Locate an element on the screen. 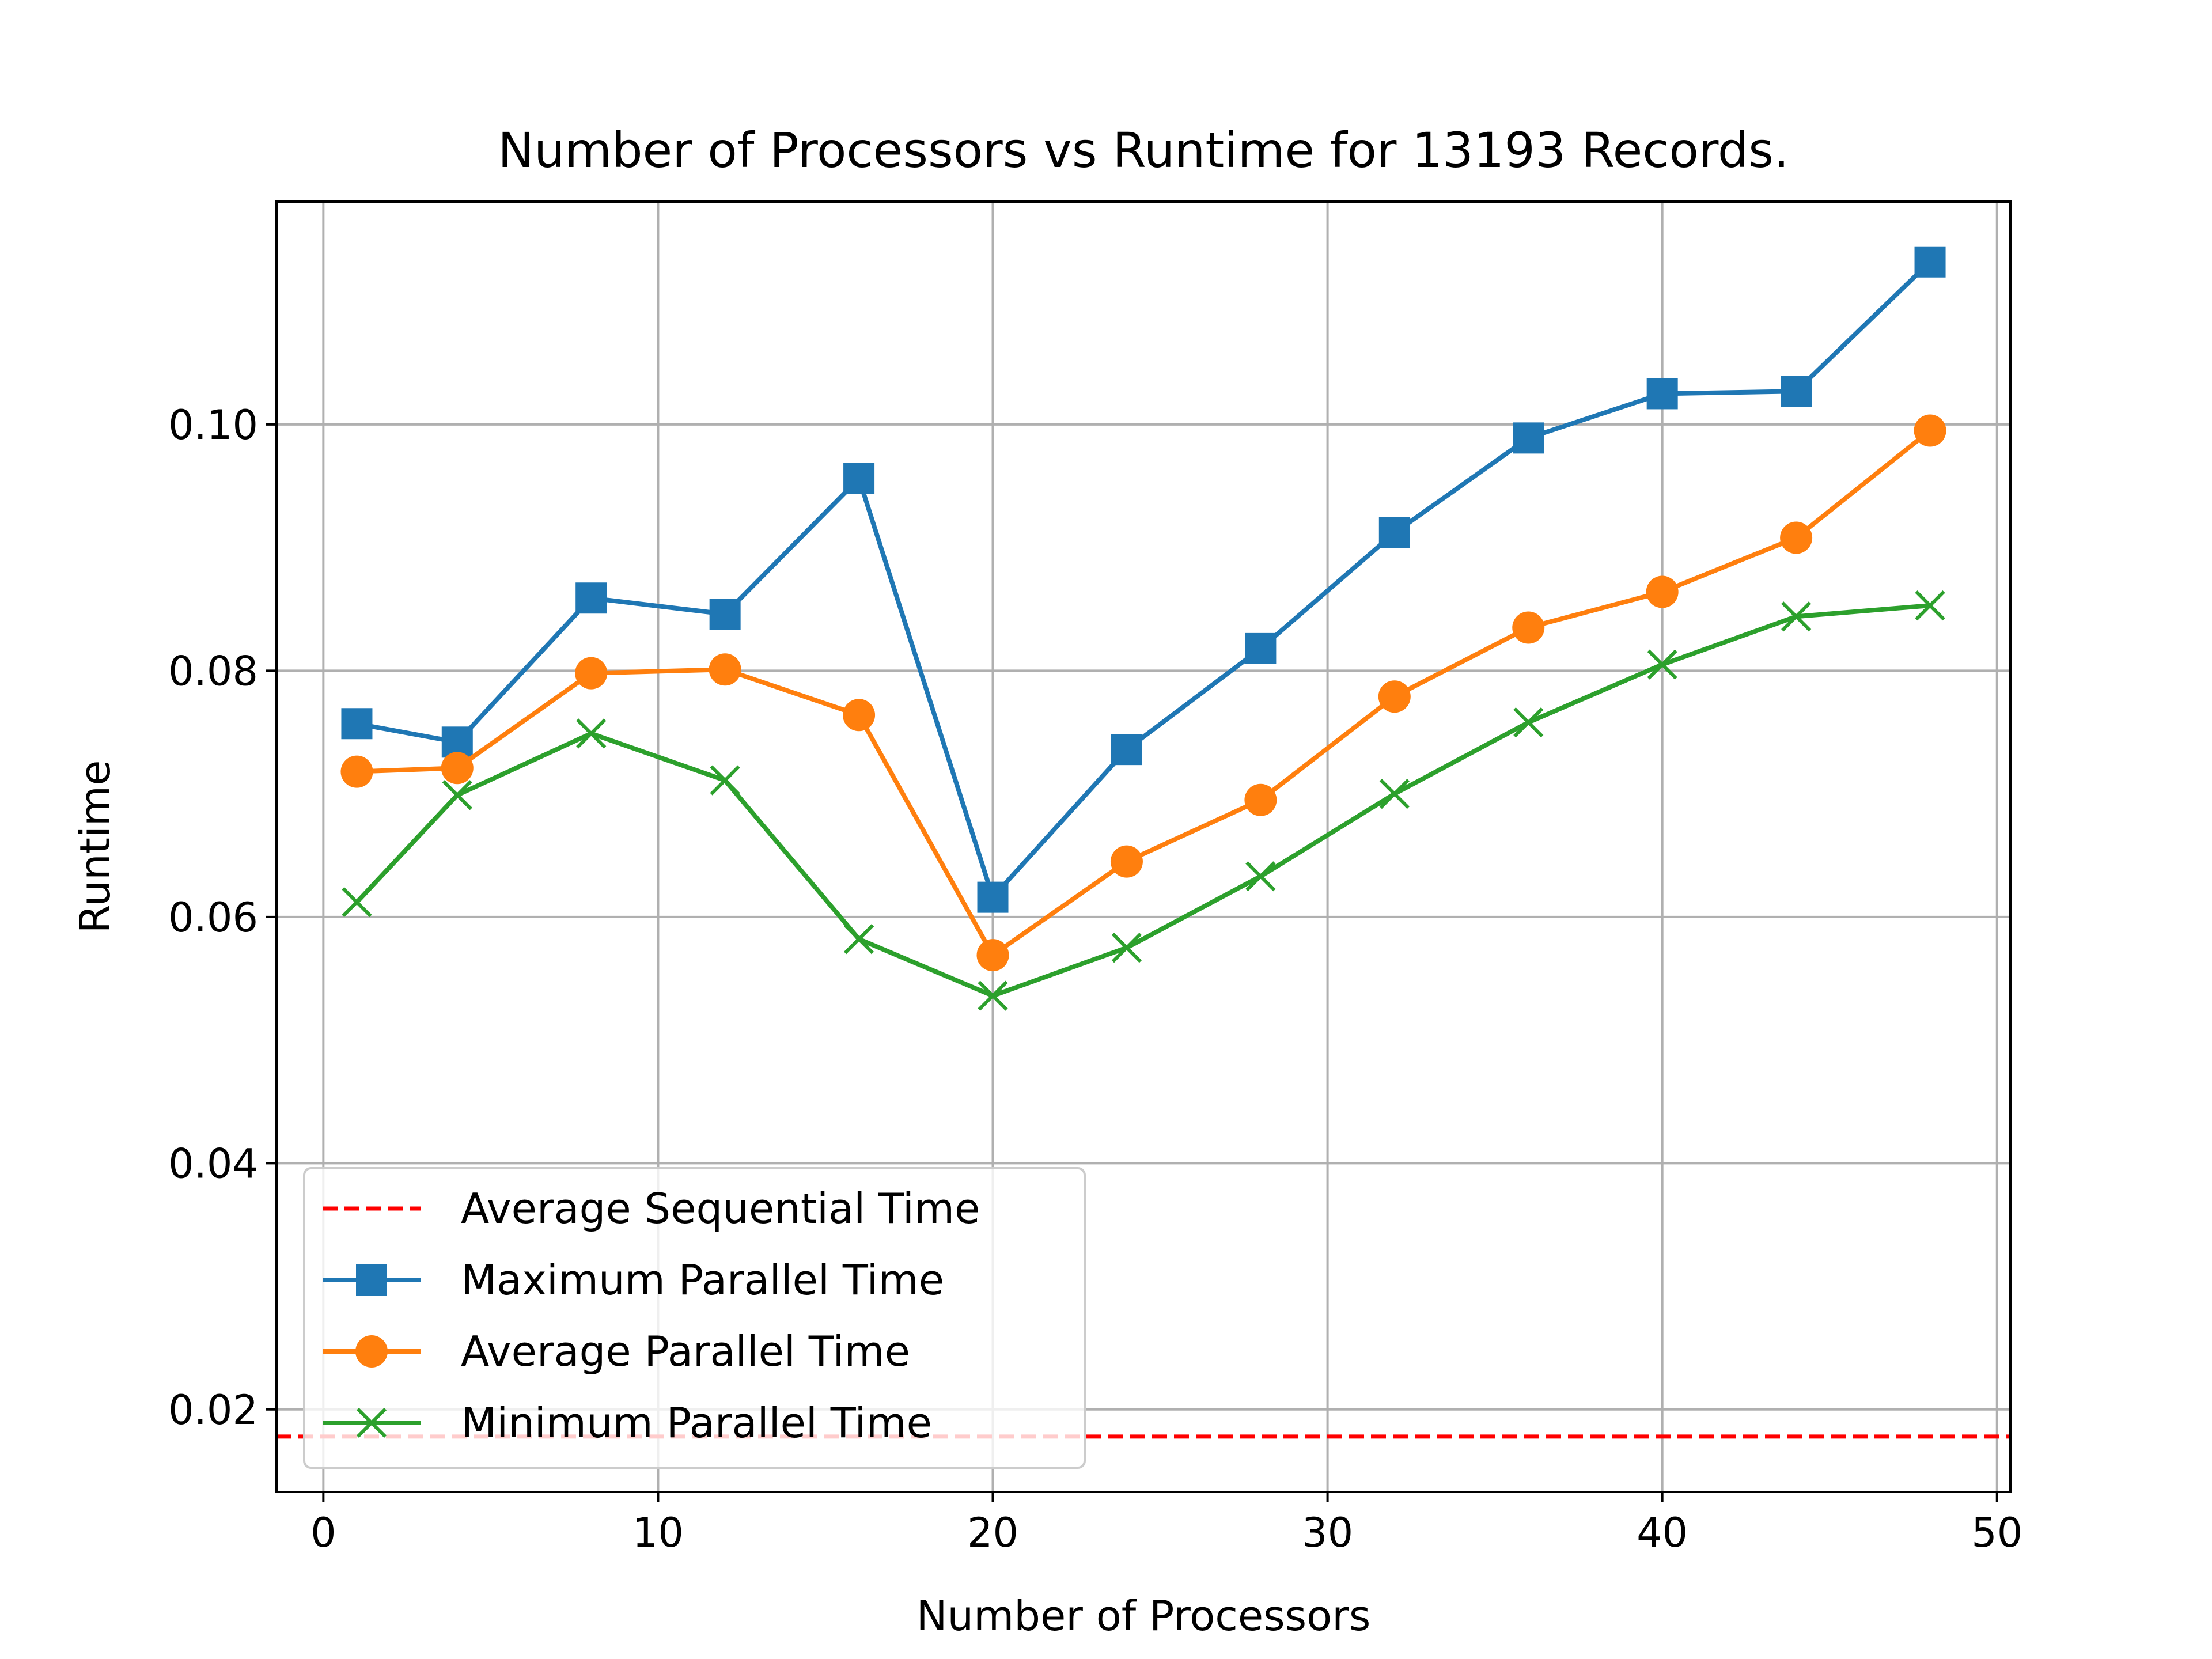 This screenshot has width=2212, height=1659. x-tick-label: 20 is located at coordinates (992, 1532).